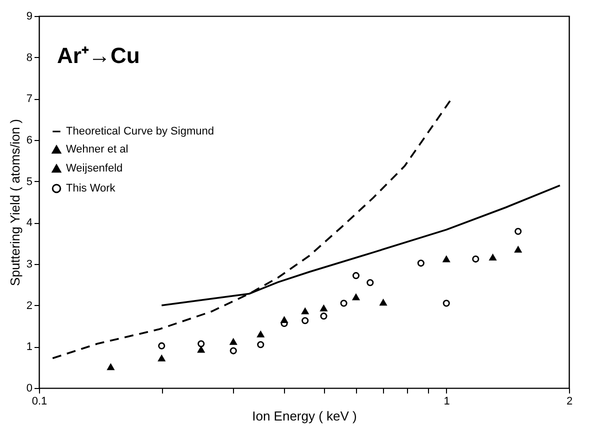 The height and width of the screenshot is (432, 596). Describe the element at coordinates (447, 402) in the screenshot. I see `x-tick-label: 1` at that location.